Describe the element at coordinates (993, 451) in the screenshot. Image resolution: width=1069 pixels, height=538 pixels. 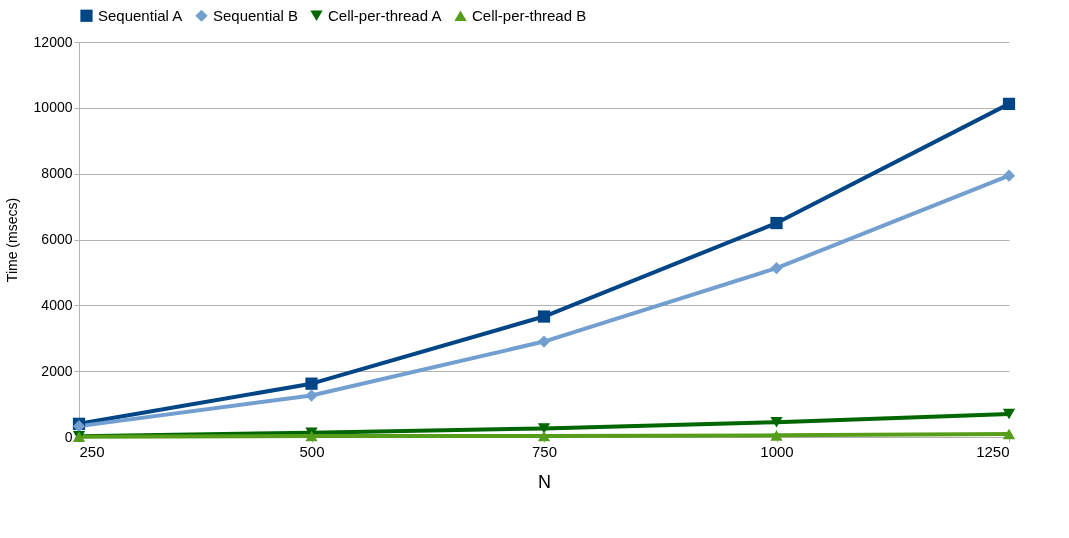
I see `x-tick-label: 1250` at that location.